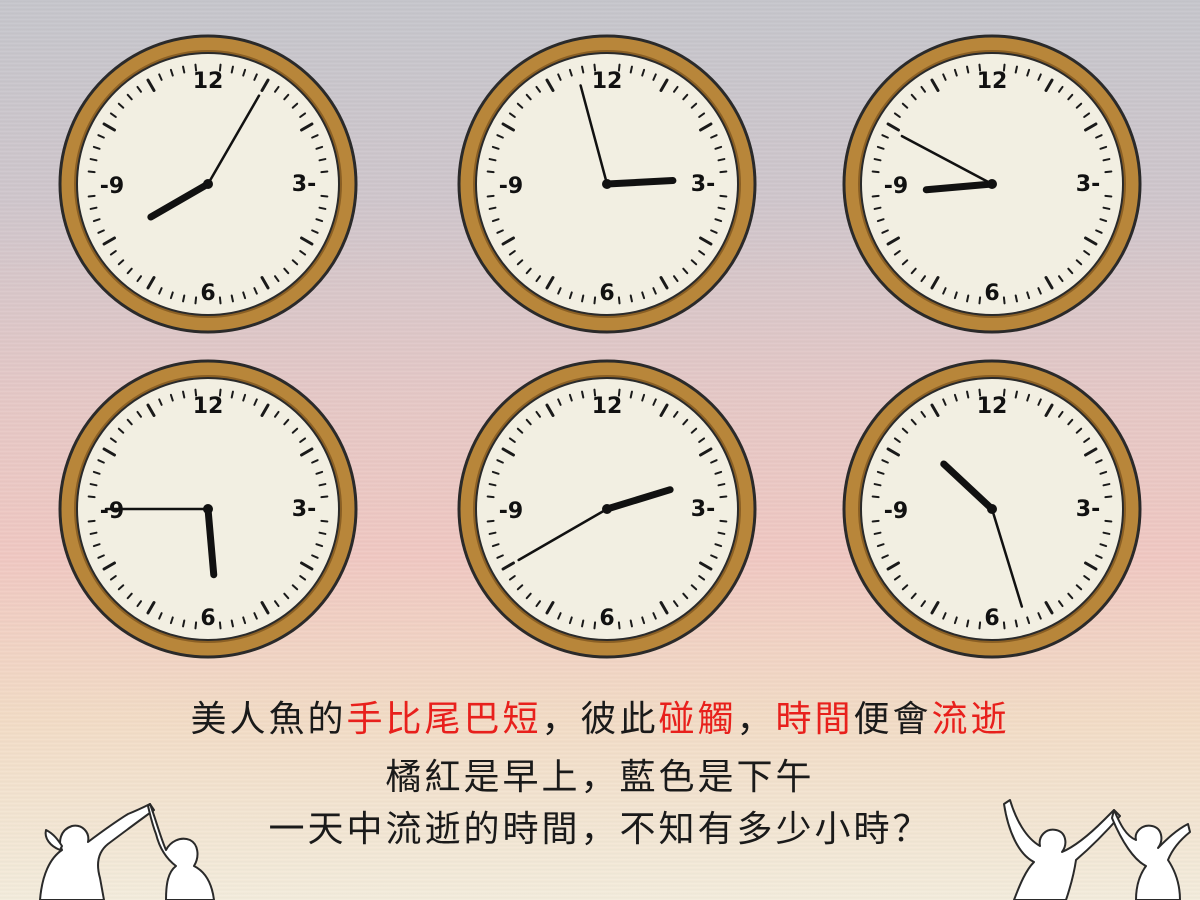 The image size is (1200, 900). Describe the element at coordinates (304, 184) in the screenshot. I see `clock-numeral-right: 3-` at that location.